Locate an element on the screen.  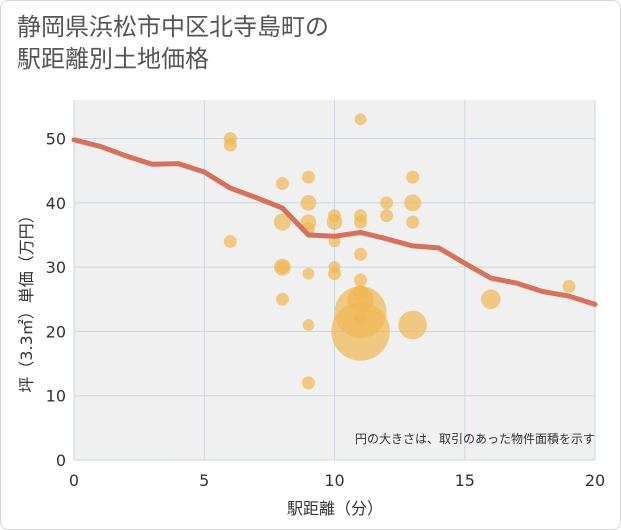
chart-title-line1: 静岡県浜松市中区北寺島町の is located at coordinates (173, 27).